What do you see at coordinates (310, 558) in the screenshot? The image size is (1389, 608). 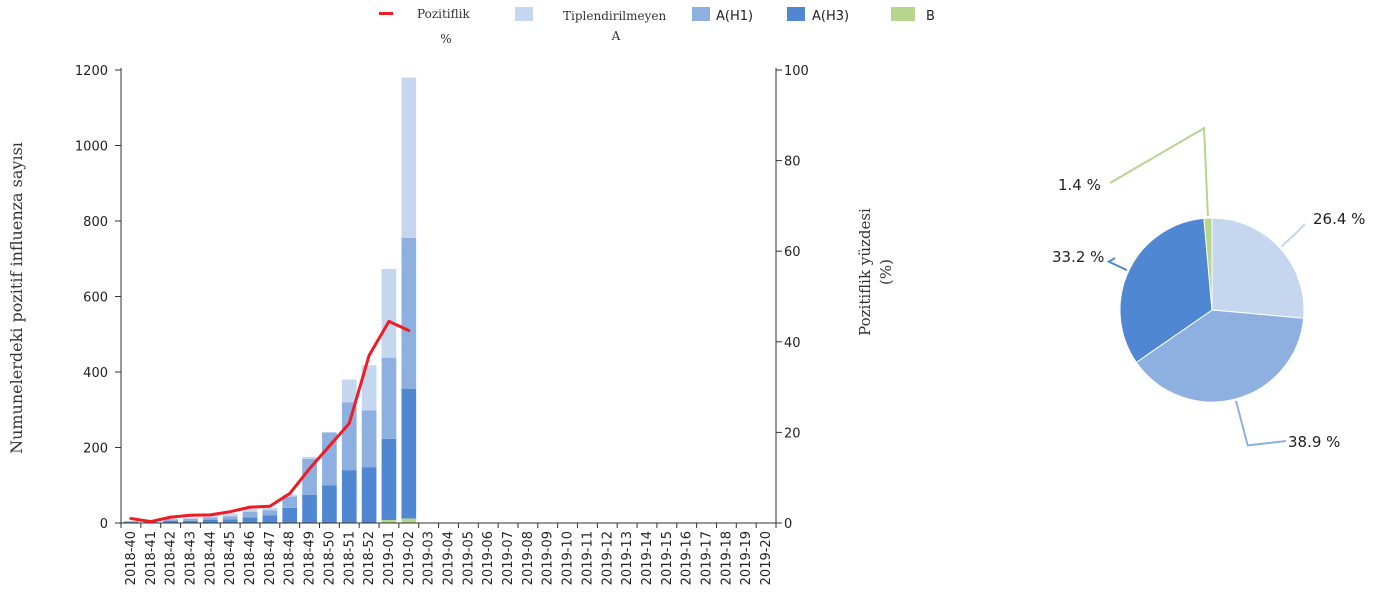 I see `x-tick-label-2018-49: 2018-49` at bounding box center [310, 558].